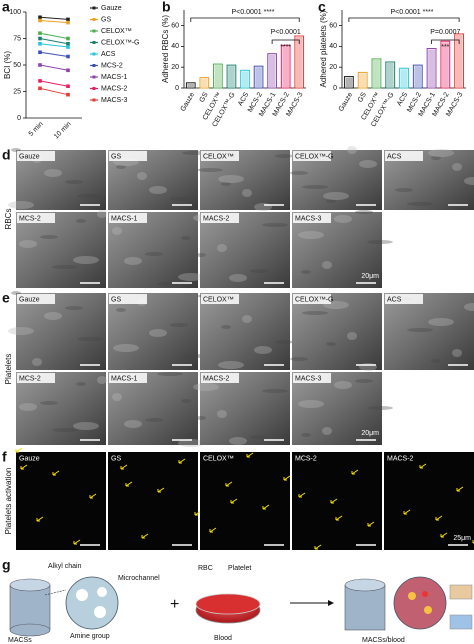 The height and width of the screenshot is (644, 474). What do you see at coordinates (63, 131) in the screenshot?
I see `x-tick-label: 10 min` at bounding box center [63, 131].